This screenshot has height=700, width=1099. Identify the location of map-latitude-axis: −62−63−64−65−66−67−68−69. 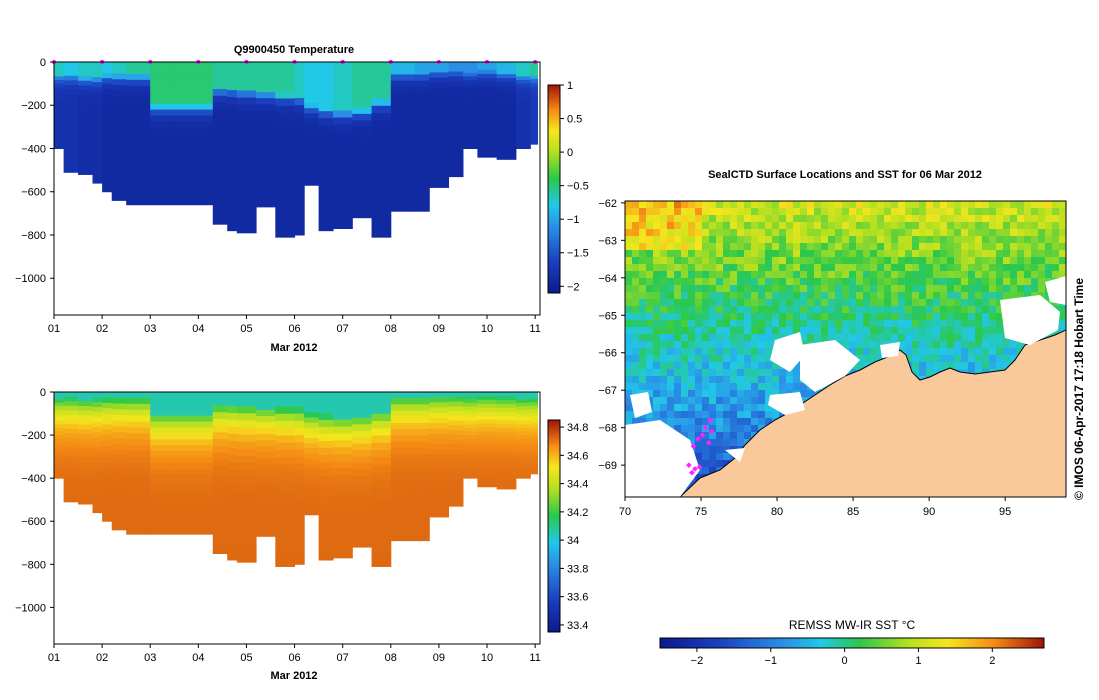
(611, 335).